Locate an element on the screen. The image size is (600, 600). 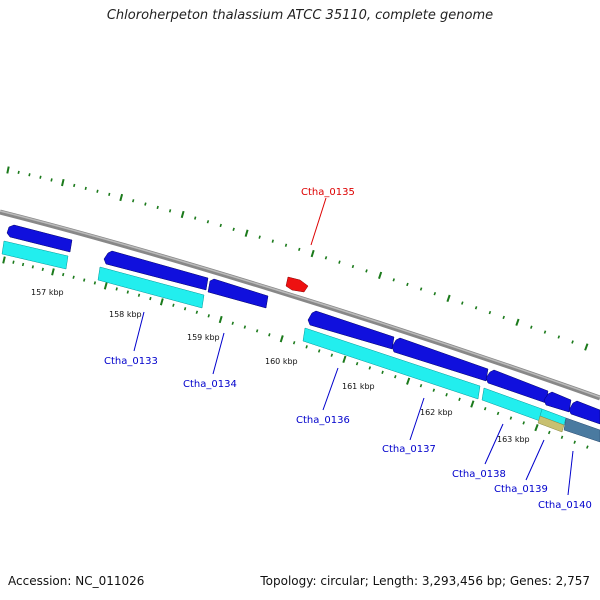
gene-label-ctha-0133: Ctha_0133 is located at coordinates (131, 361).